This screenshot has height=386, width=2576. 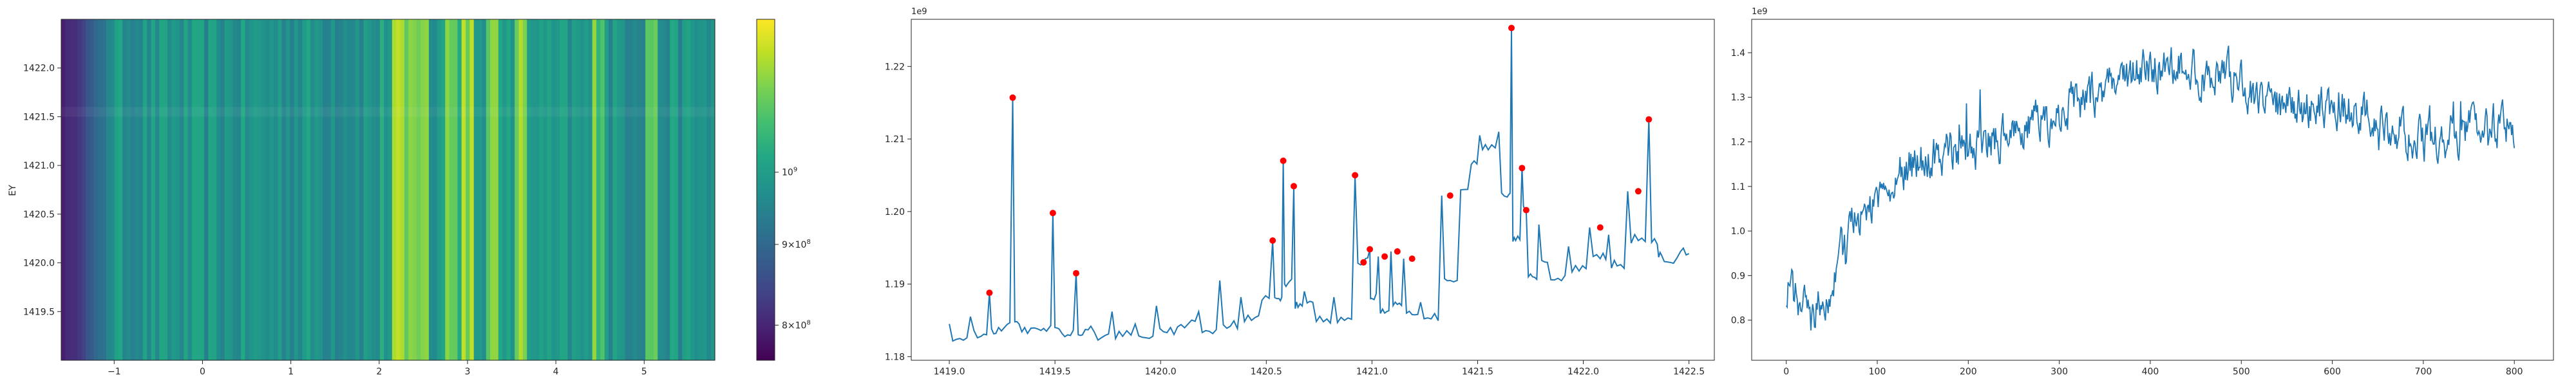 I want to click on colorbar-tick-label: 8×10⁸, so click(x=796, y=325).